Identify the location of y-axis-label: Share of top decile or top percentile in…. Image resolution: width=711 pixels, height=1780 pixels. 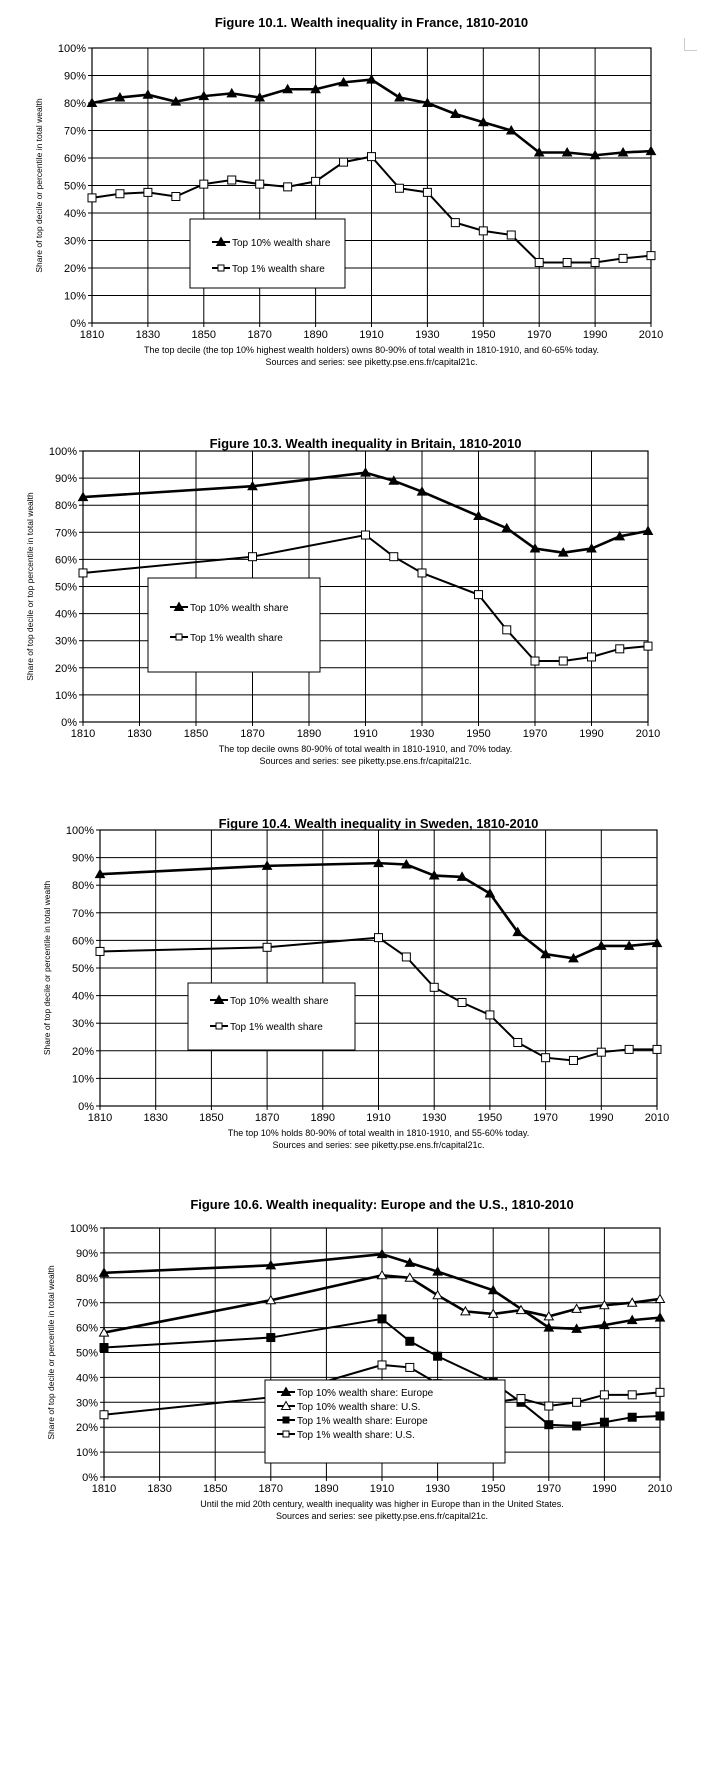
(30, 586).